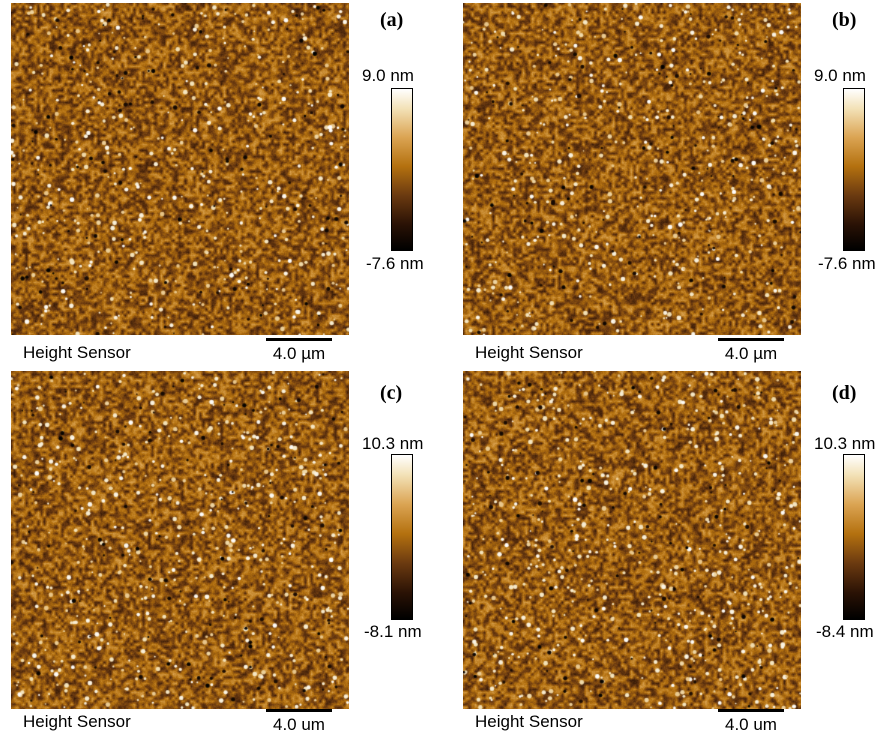 The width and height of the screenshot is (891, 736). What do you see at coordinates (844, 20) in the screenshot?
I see `panel-label: (b)` at bounding box center [844, 20].